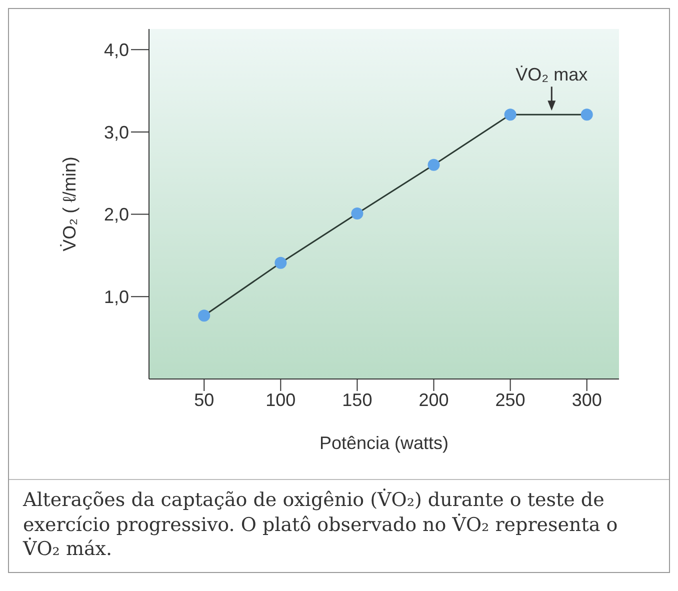 This screenshot has width=678, height=591. What do you see at coordinates (357, 400) in the screenshot?
I see `x-tick-label: 150` at bounding box center [357, 400].